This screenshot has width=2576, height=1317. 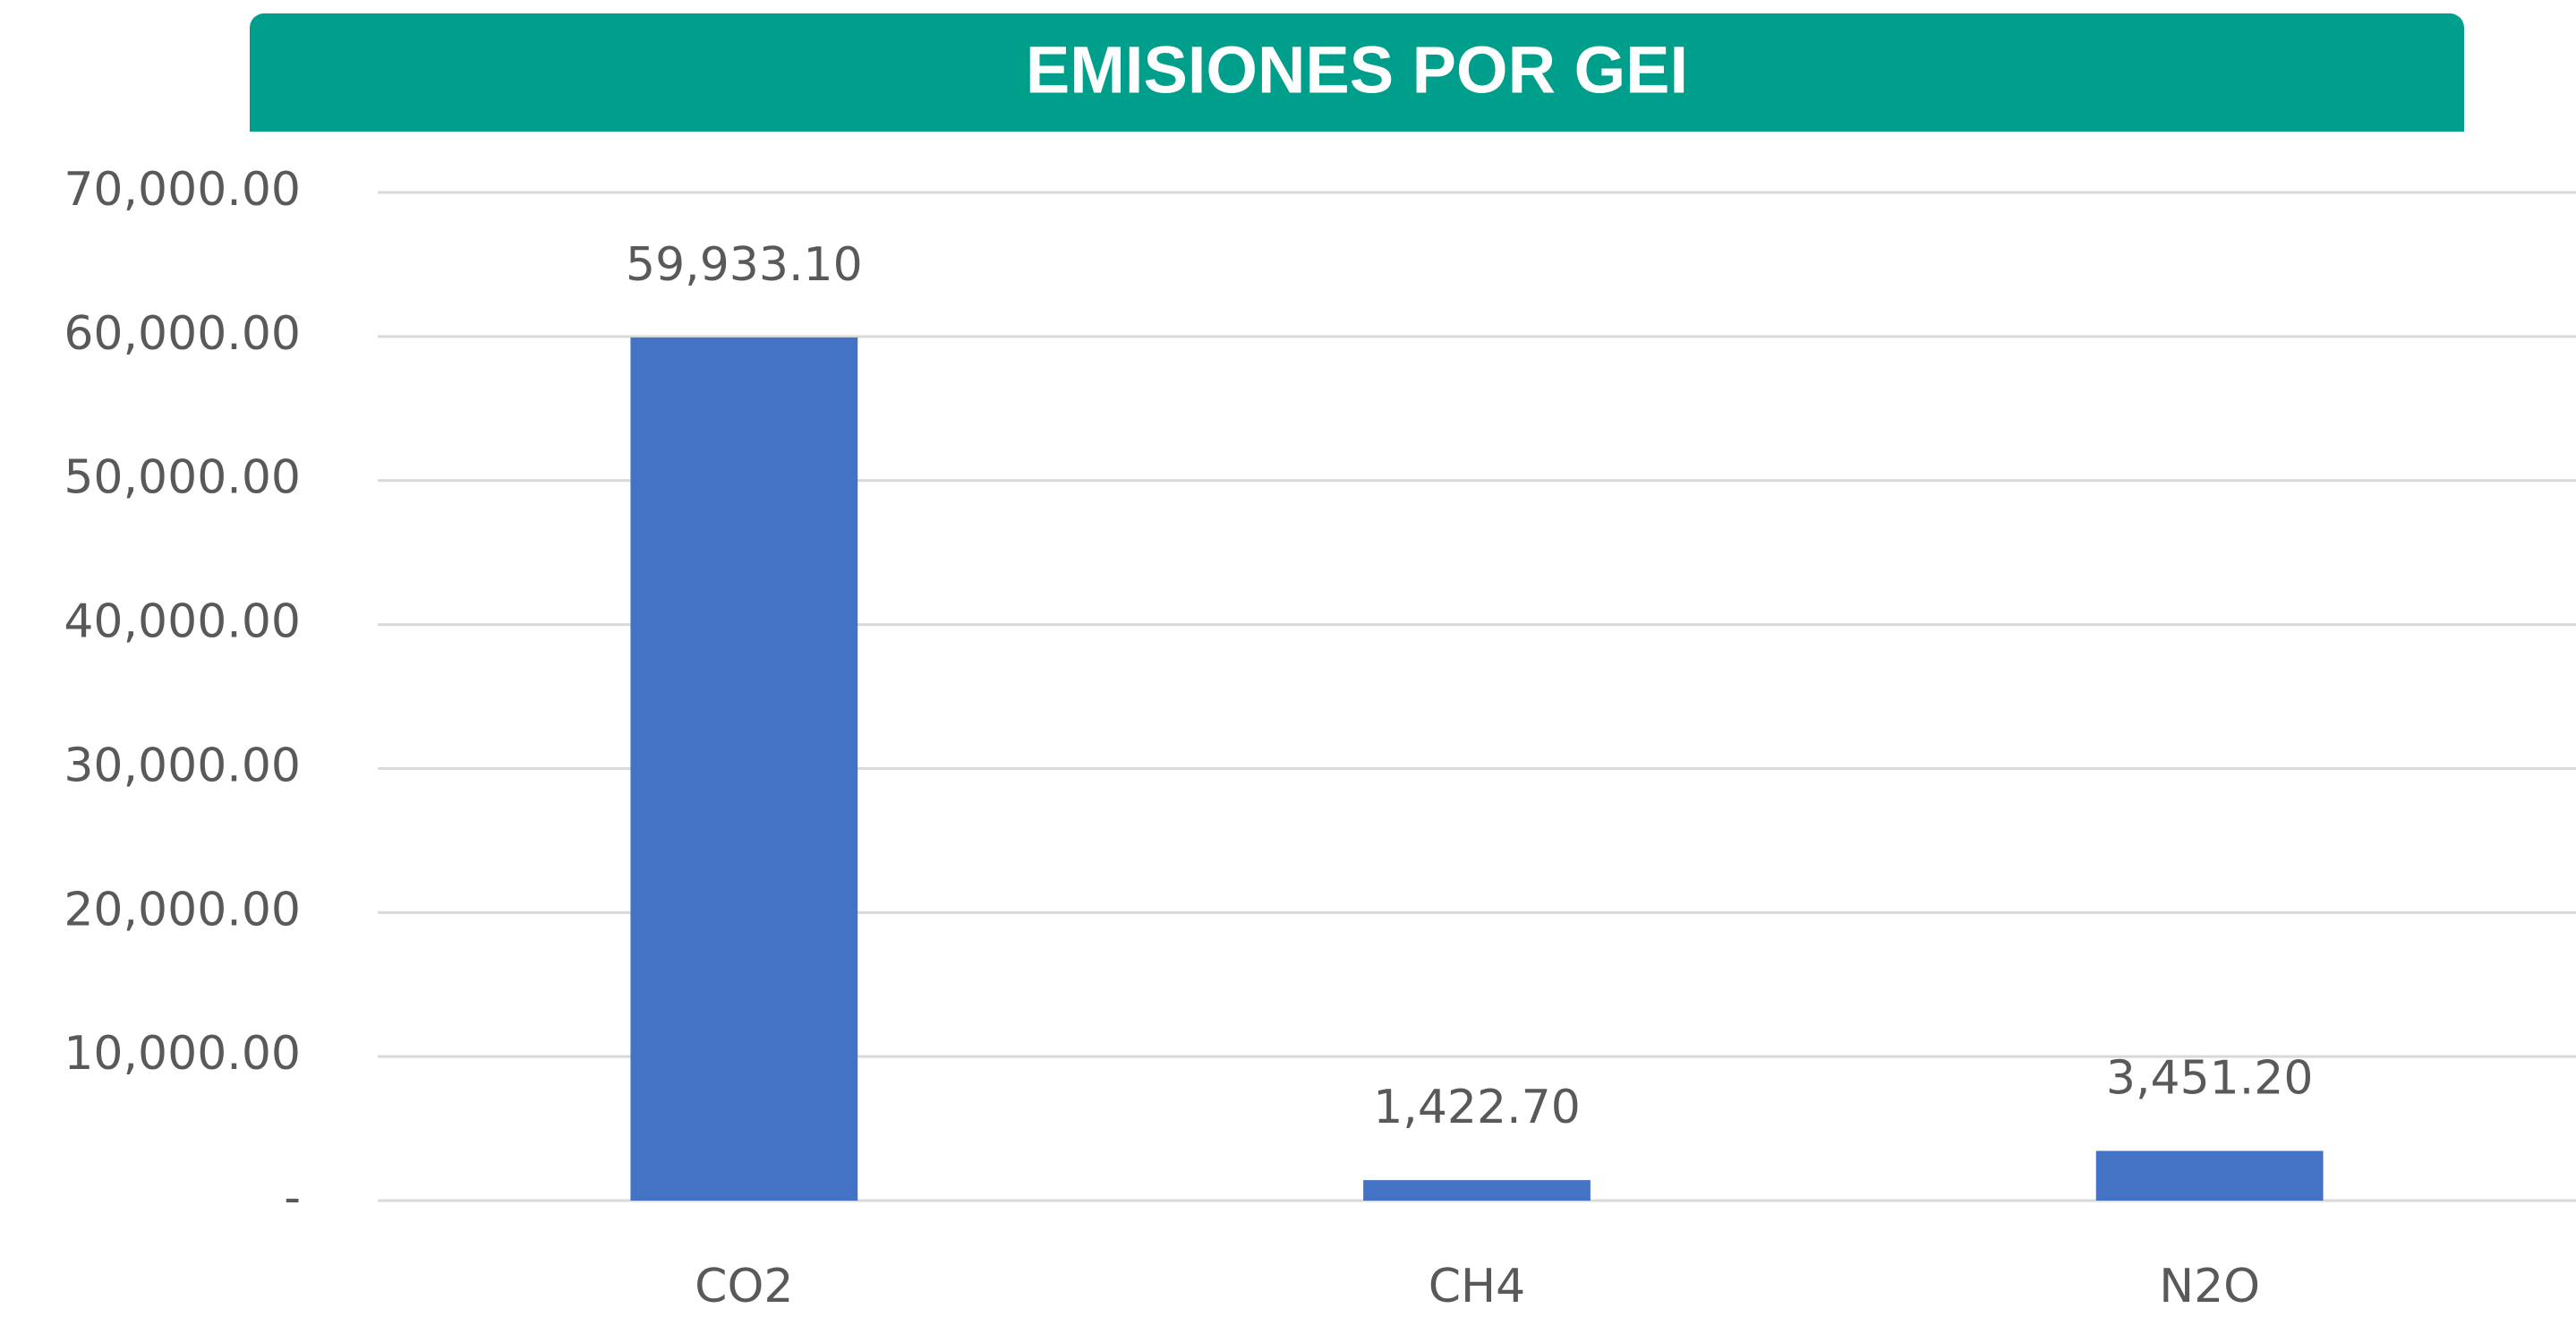 I want to click on y-tick-label: 60,000.00, so click(x=182, y=334).